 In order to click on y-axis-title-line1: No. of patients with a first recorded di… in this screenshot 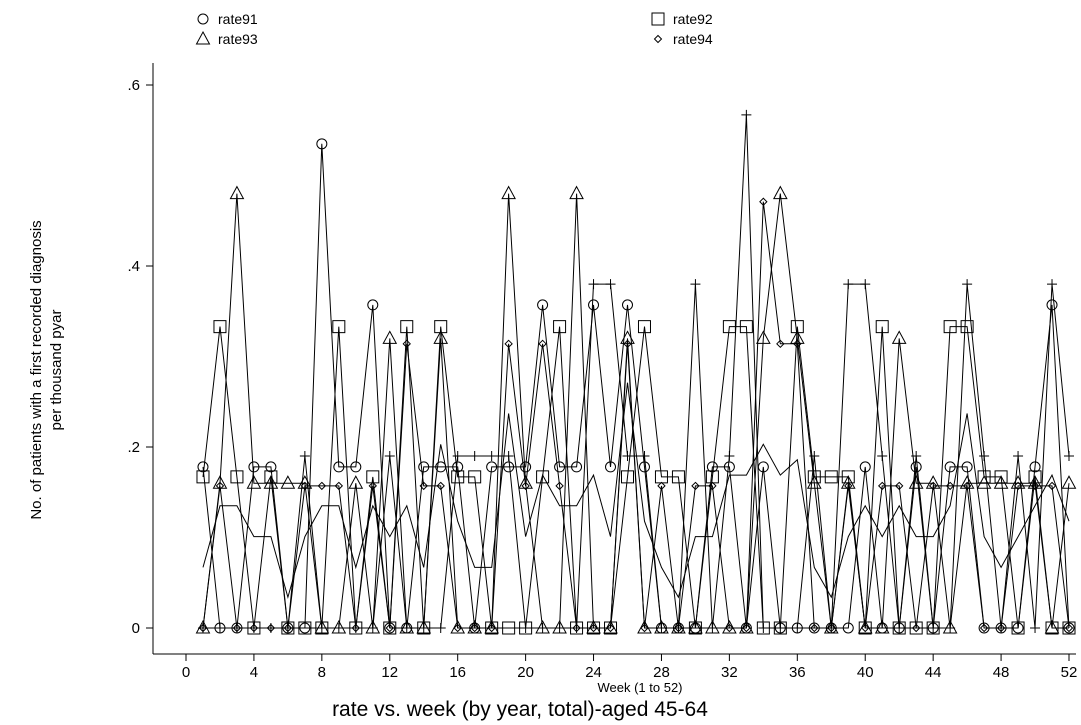, I will do `click(36, 369)`.